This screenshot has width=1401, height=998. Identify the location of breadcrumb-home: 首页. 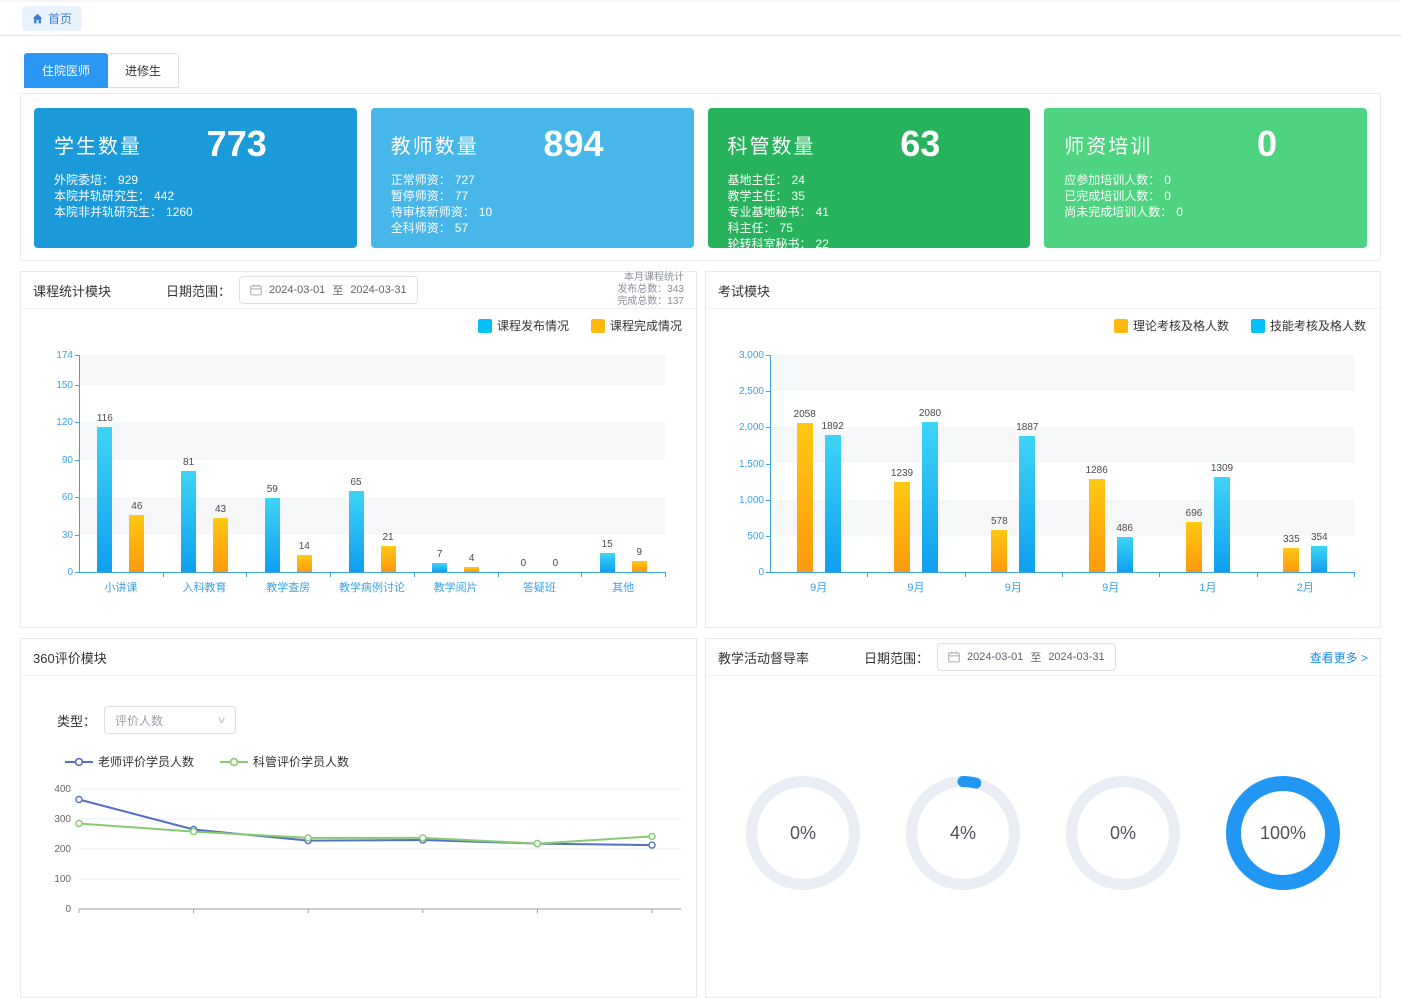
(52, 18).